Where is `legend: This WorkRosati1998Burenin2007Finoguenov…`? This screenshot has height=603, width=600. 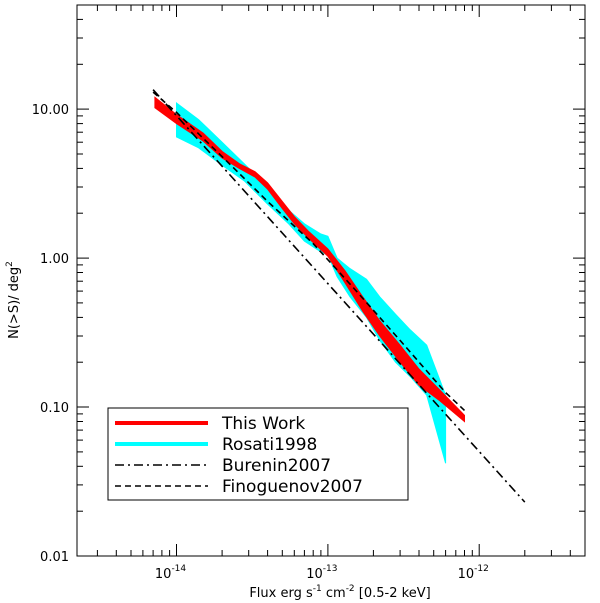 legend: This WorkRosati1998Burenin2007Finoguenov… is located at coordinates (258, 454).